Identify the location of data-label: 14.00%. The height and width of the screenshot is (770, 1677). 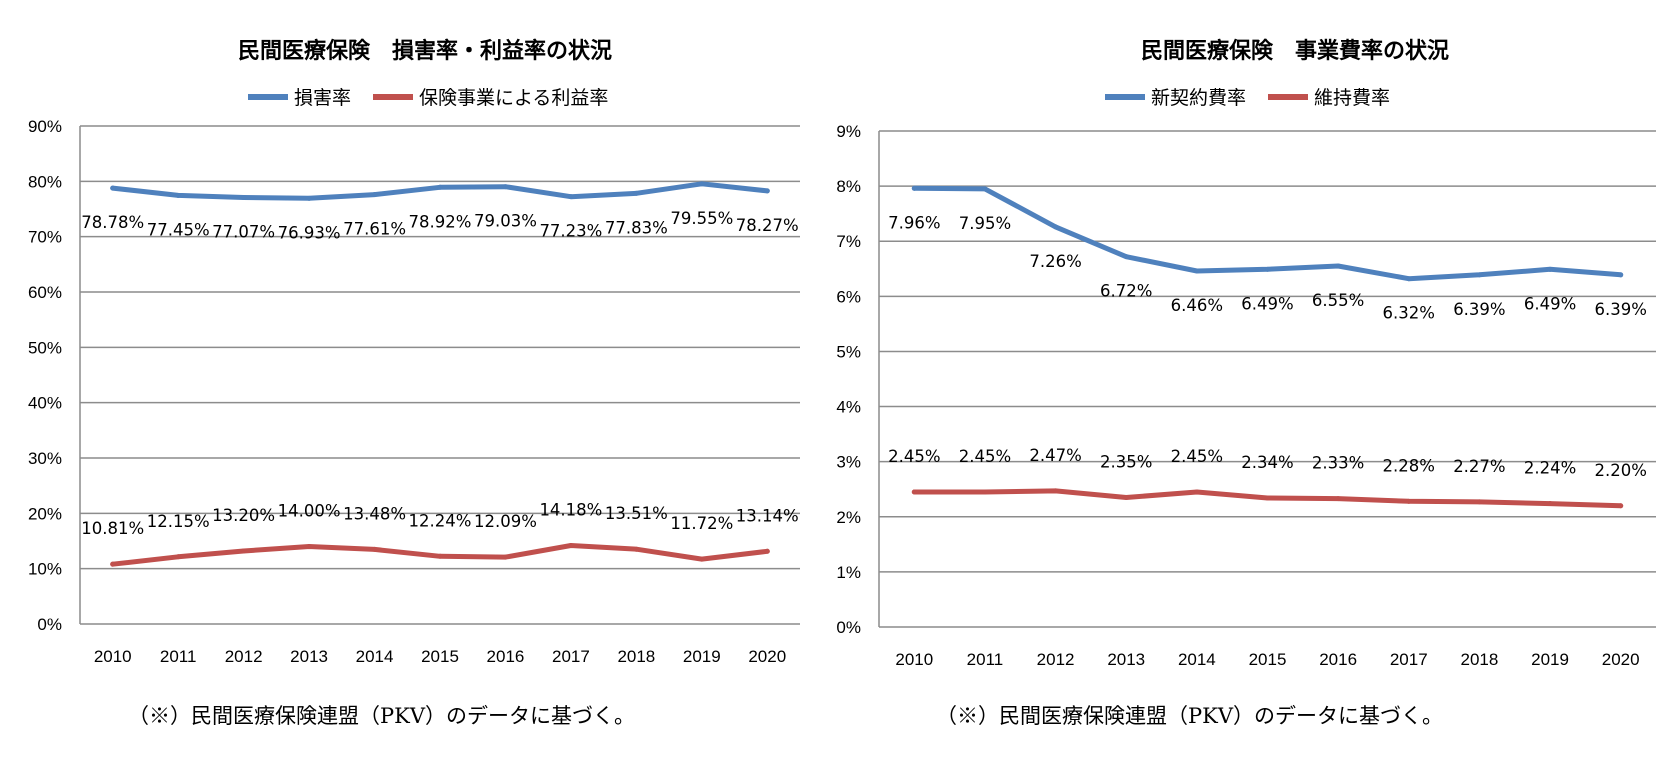
(309, 511).